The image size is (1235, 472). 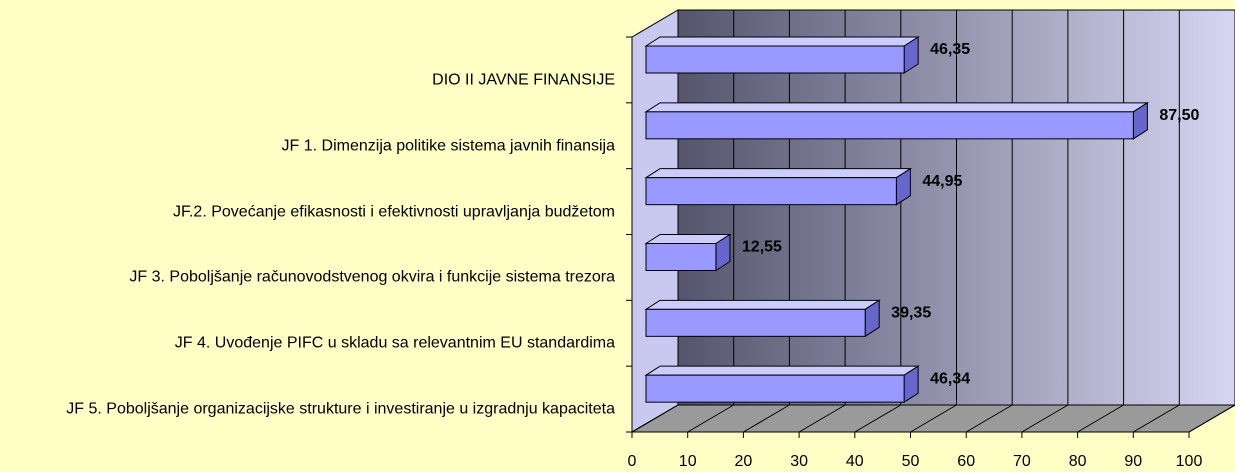 What do you see at coordinates (1189, 461) in the screenshot?
I see `x-tick-label: 100` at bounding box center [1189, 461].